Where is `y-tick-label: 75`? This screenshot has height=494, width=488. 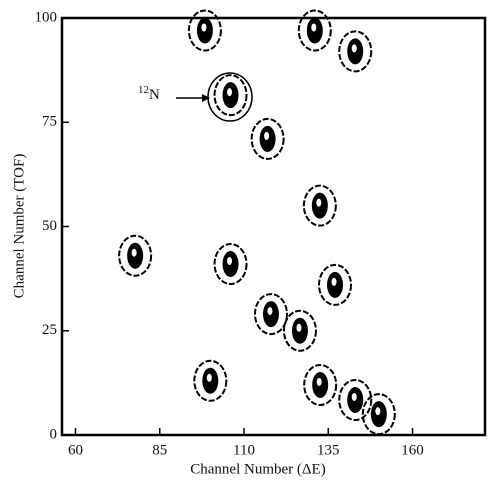
y-tick-label: 75 is located at coordinates (49, 122).